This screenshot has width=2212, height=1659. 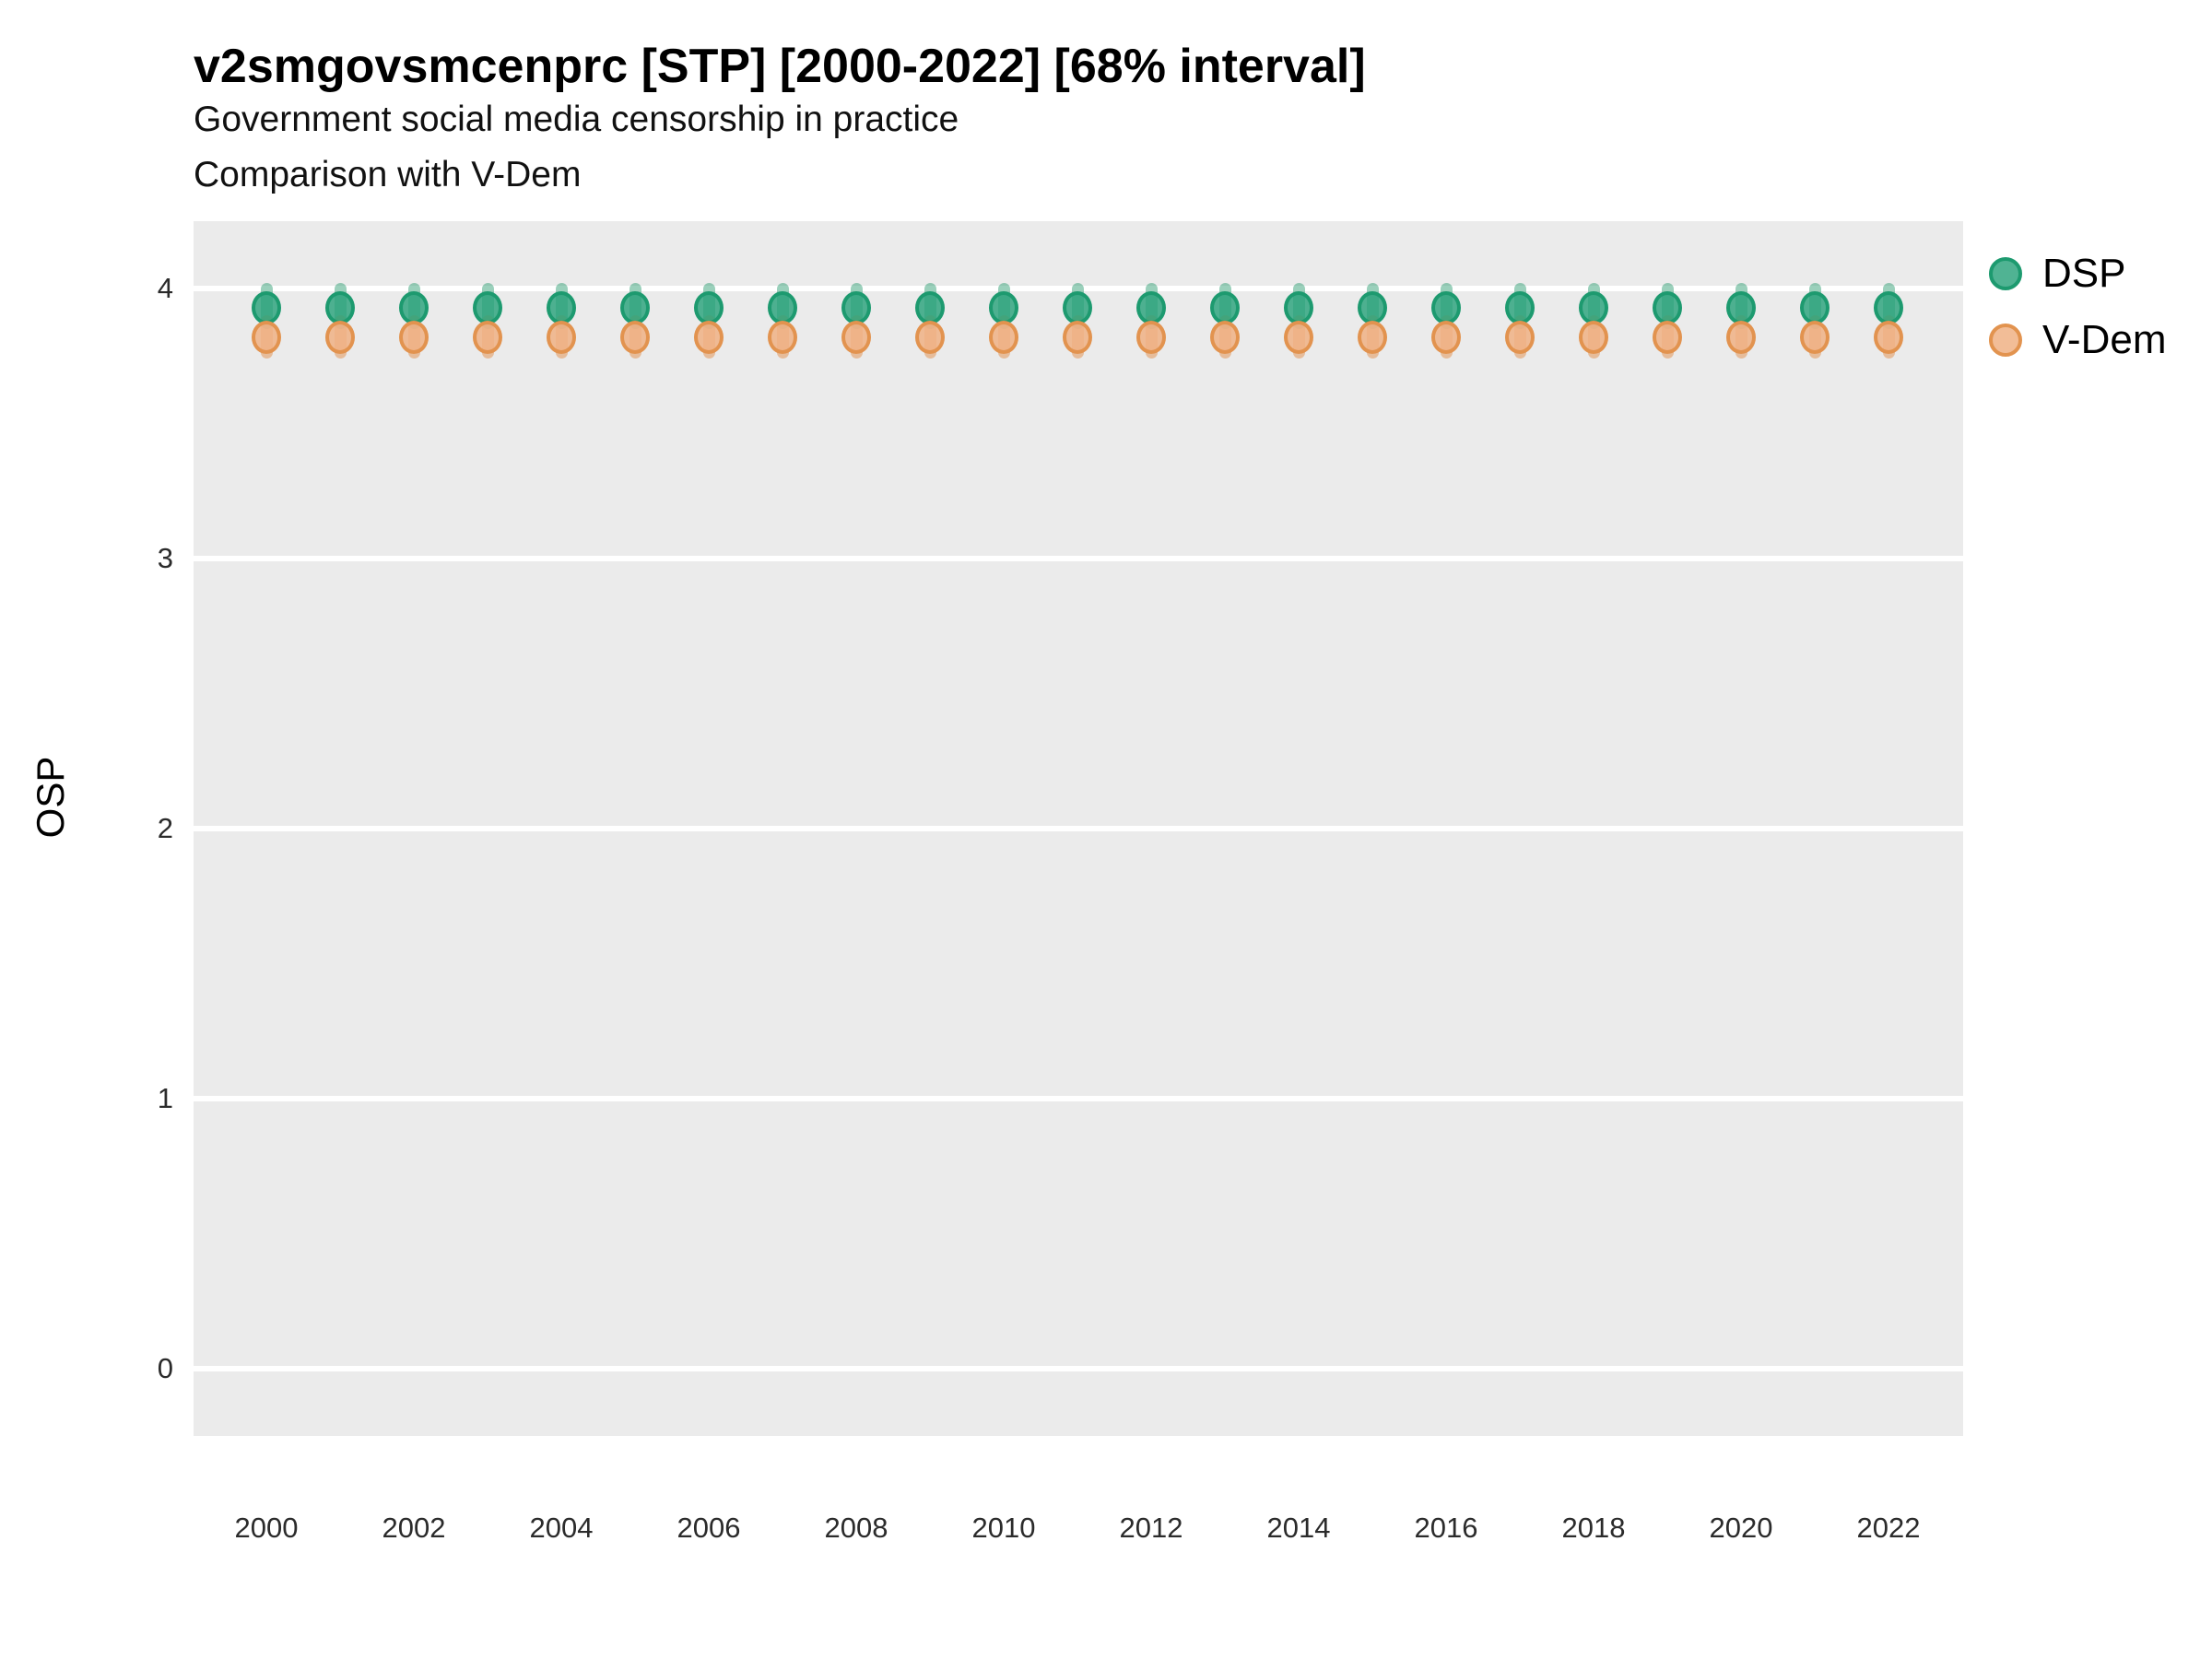 I want to click on x-tick-label: 2014, so click(x=1298, y=1528).